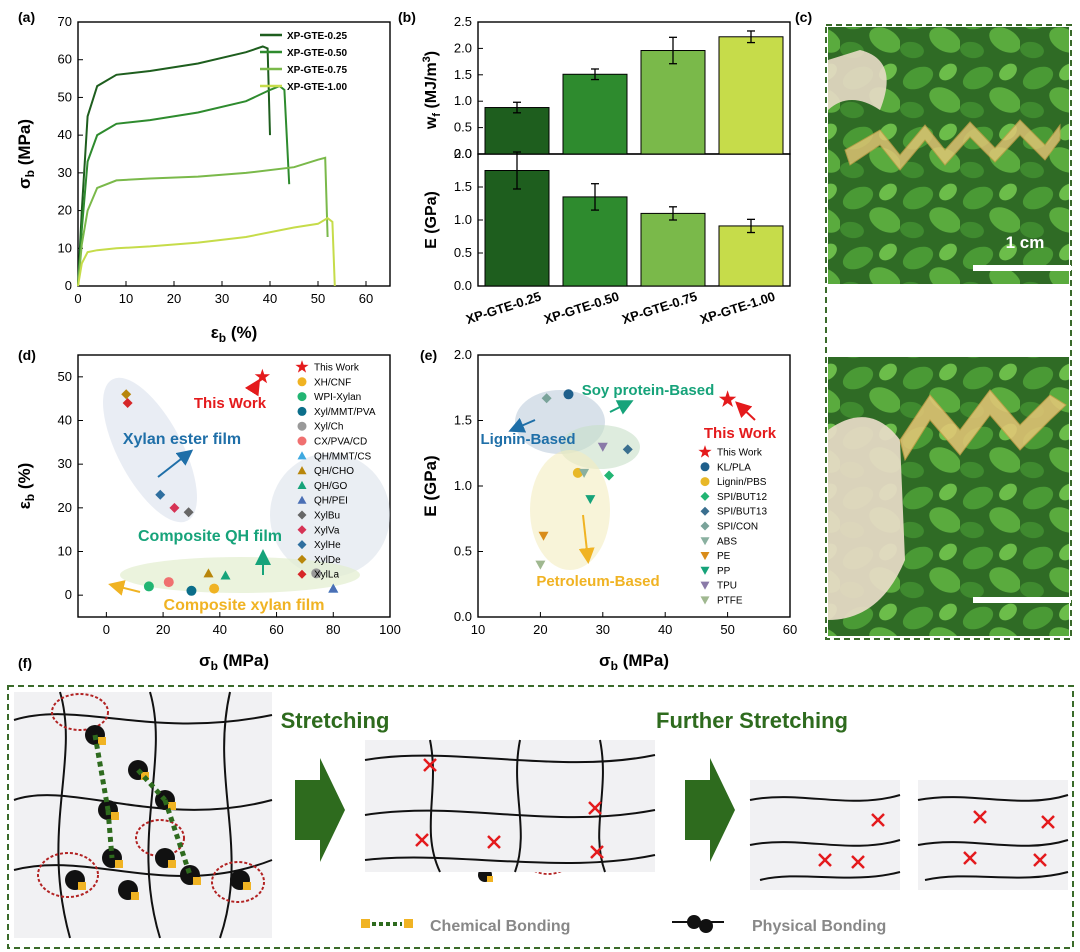 This screenshot has height=952, width=1080. What do you see at coordinates (26, 486) in the screenshot?
I see `panel-d-ylabel: εb (%)` at bounding box center [26, 486].